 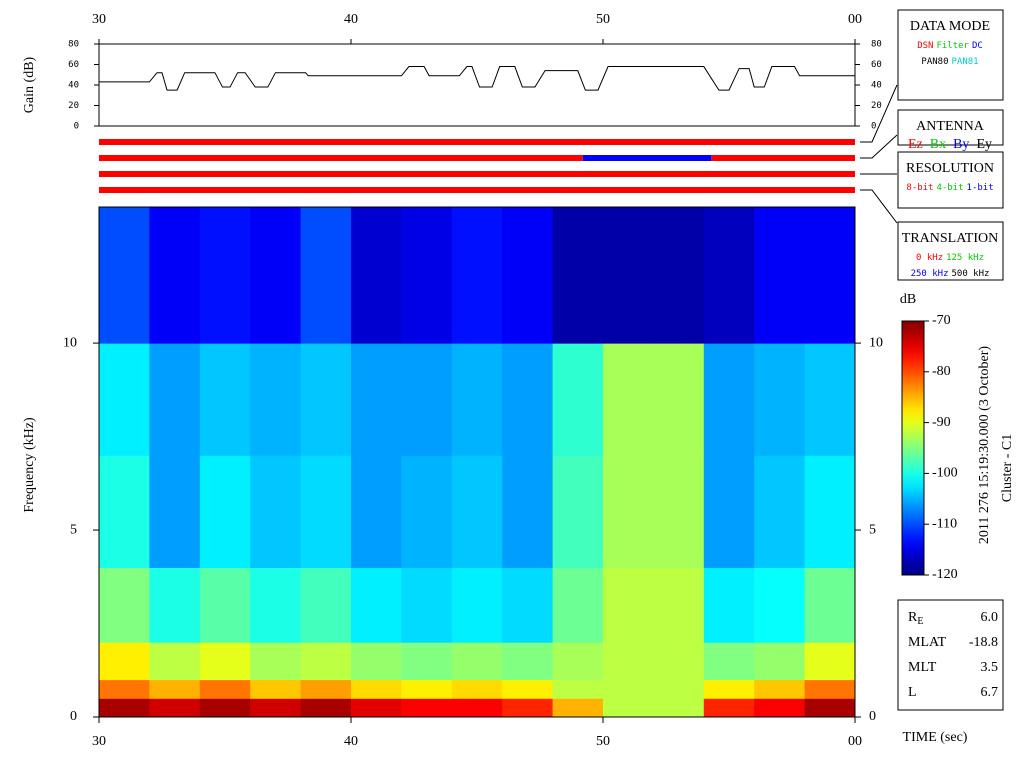 I want to click on legend-line: DSN Filter DC, so click(x=950, y=46).